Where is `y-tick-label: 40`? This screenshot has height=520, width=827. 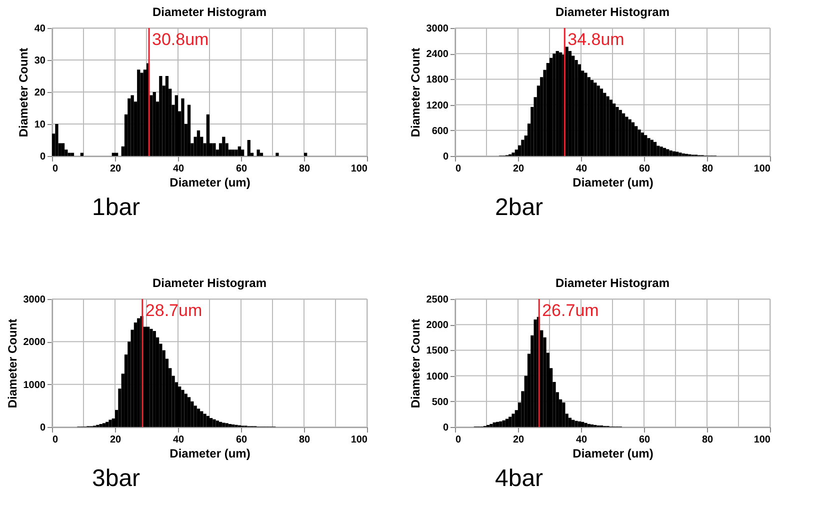
y-tick-label: 40 is located at coordinates (40, 29).